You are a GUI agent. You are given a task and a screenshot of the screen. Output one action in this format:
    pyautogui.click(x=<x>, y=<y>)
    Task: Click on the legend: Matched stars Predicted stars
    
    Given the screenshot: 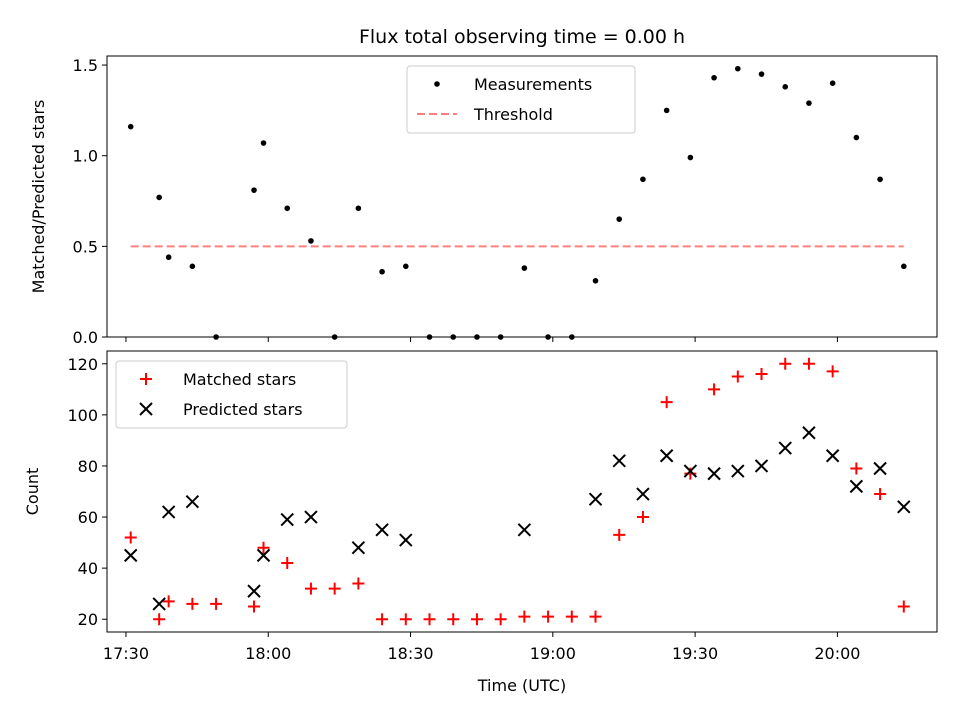 What is the action you would take?
    pyautogui.click(x=231, y=394)
    